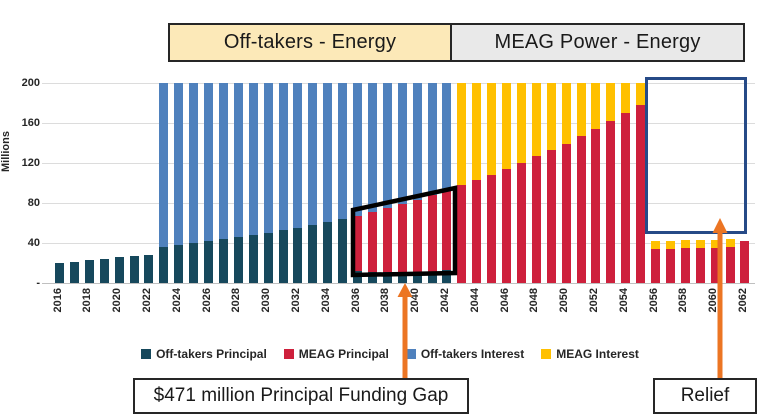 The height and width of the screenshot is (420, 762). I want to click on x-tick-label: 2054, so click(623, 300).